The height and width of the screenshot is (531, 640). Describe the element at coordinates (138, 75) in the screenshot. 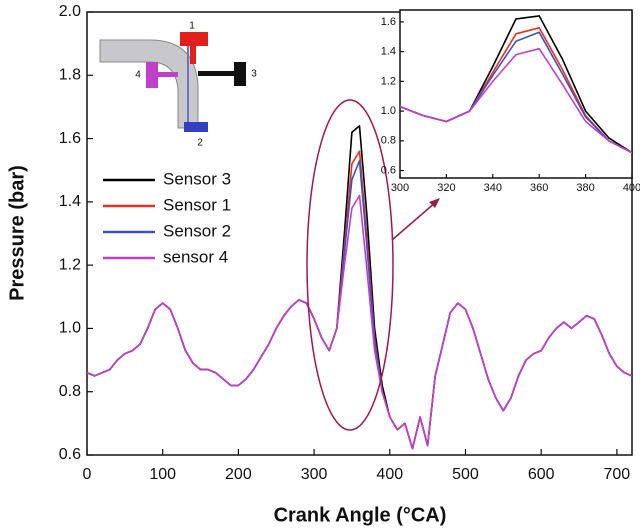

I see `schematic-label: 4` at that location.